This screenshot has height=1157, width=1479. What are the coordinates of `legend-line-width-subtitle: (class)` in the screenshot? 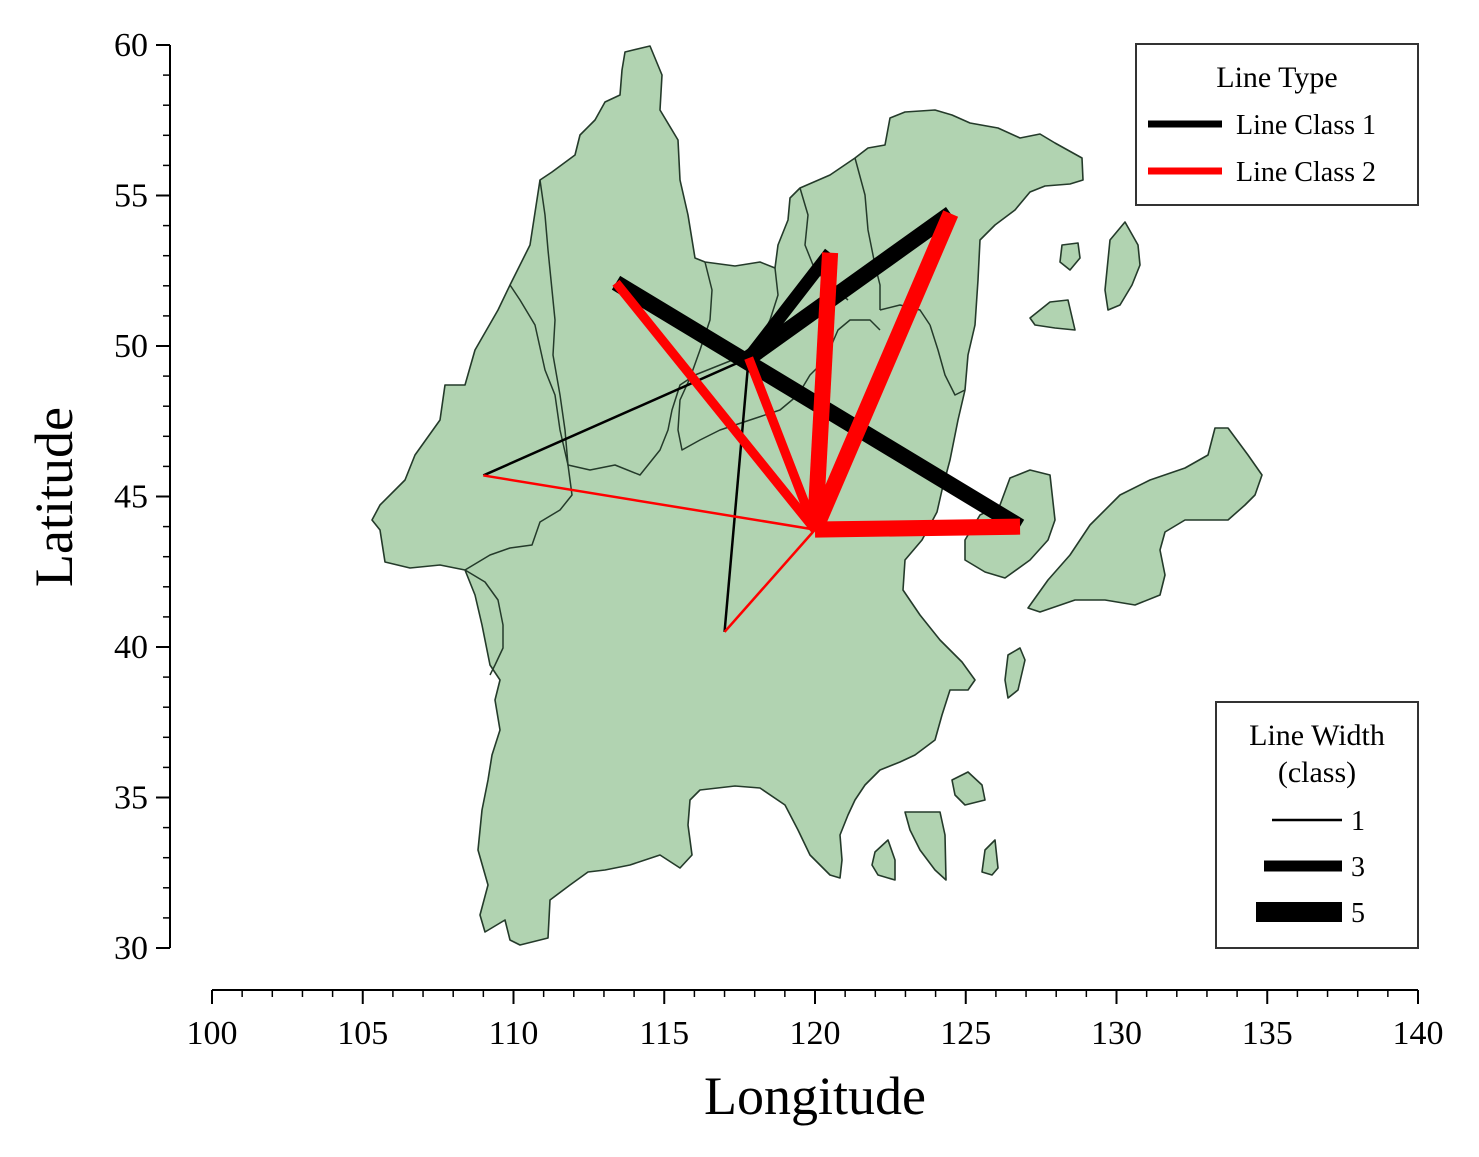 It's located at (1317, 772).